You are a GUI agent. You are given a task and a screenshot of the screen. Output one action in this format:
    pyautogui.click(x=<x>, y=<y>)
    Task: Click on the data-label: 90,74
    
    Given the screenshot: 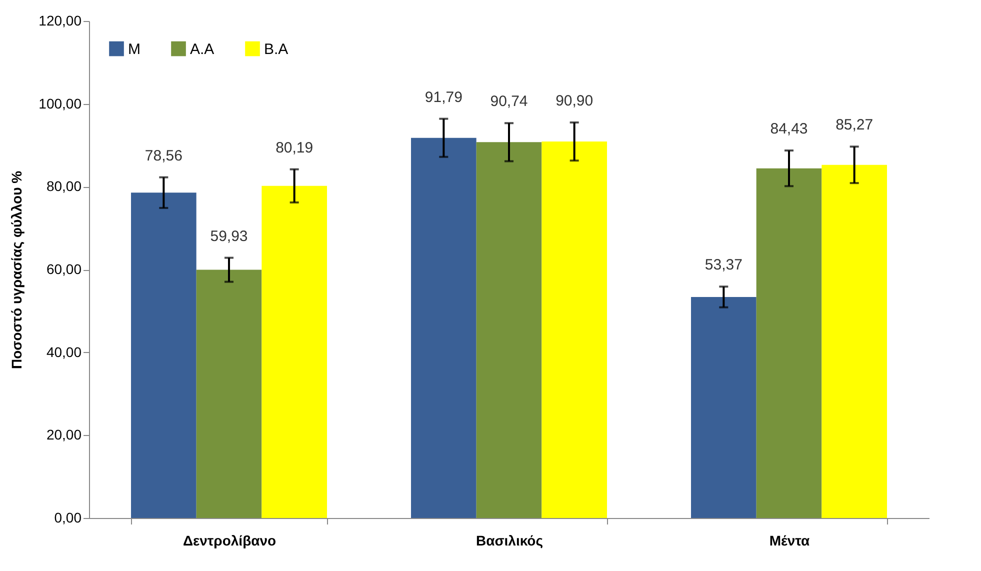 What is the action you would take?
    pyautogui.click(x=509, y=101)
    